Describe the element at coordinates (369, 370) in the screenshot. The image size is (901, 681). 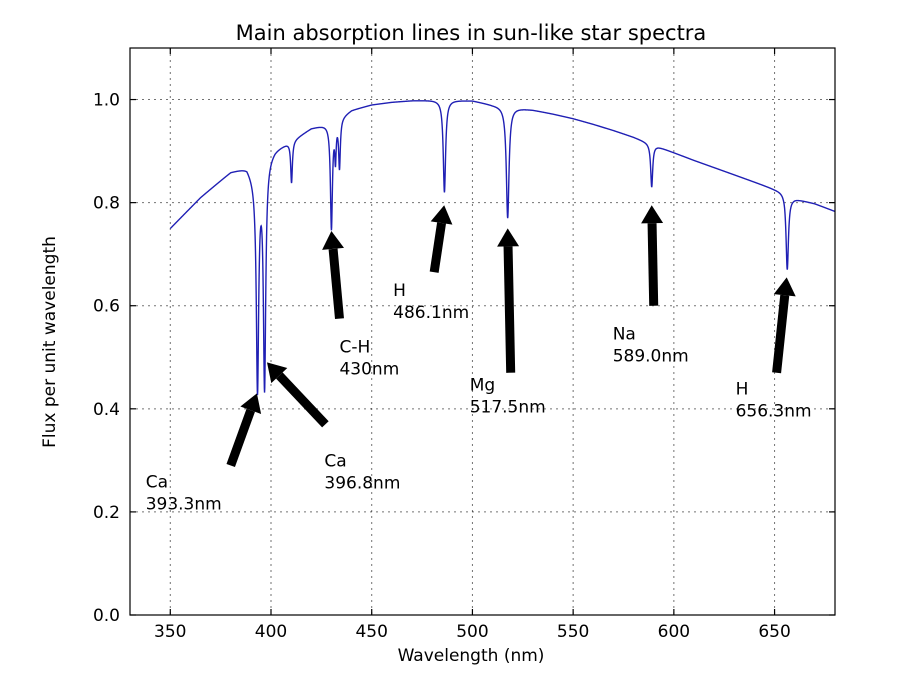
I see `annotation-wavelength: 430nm` at that location.